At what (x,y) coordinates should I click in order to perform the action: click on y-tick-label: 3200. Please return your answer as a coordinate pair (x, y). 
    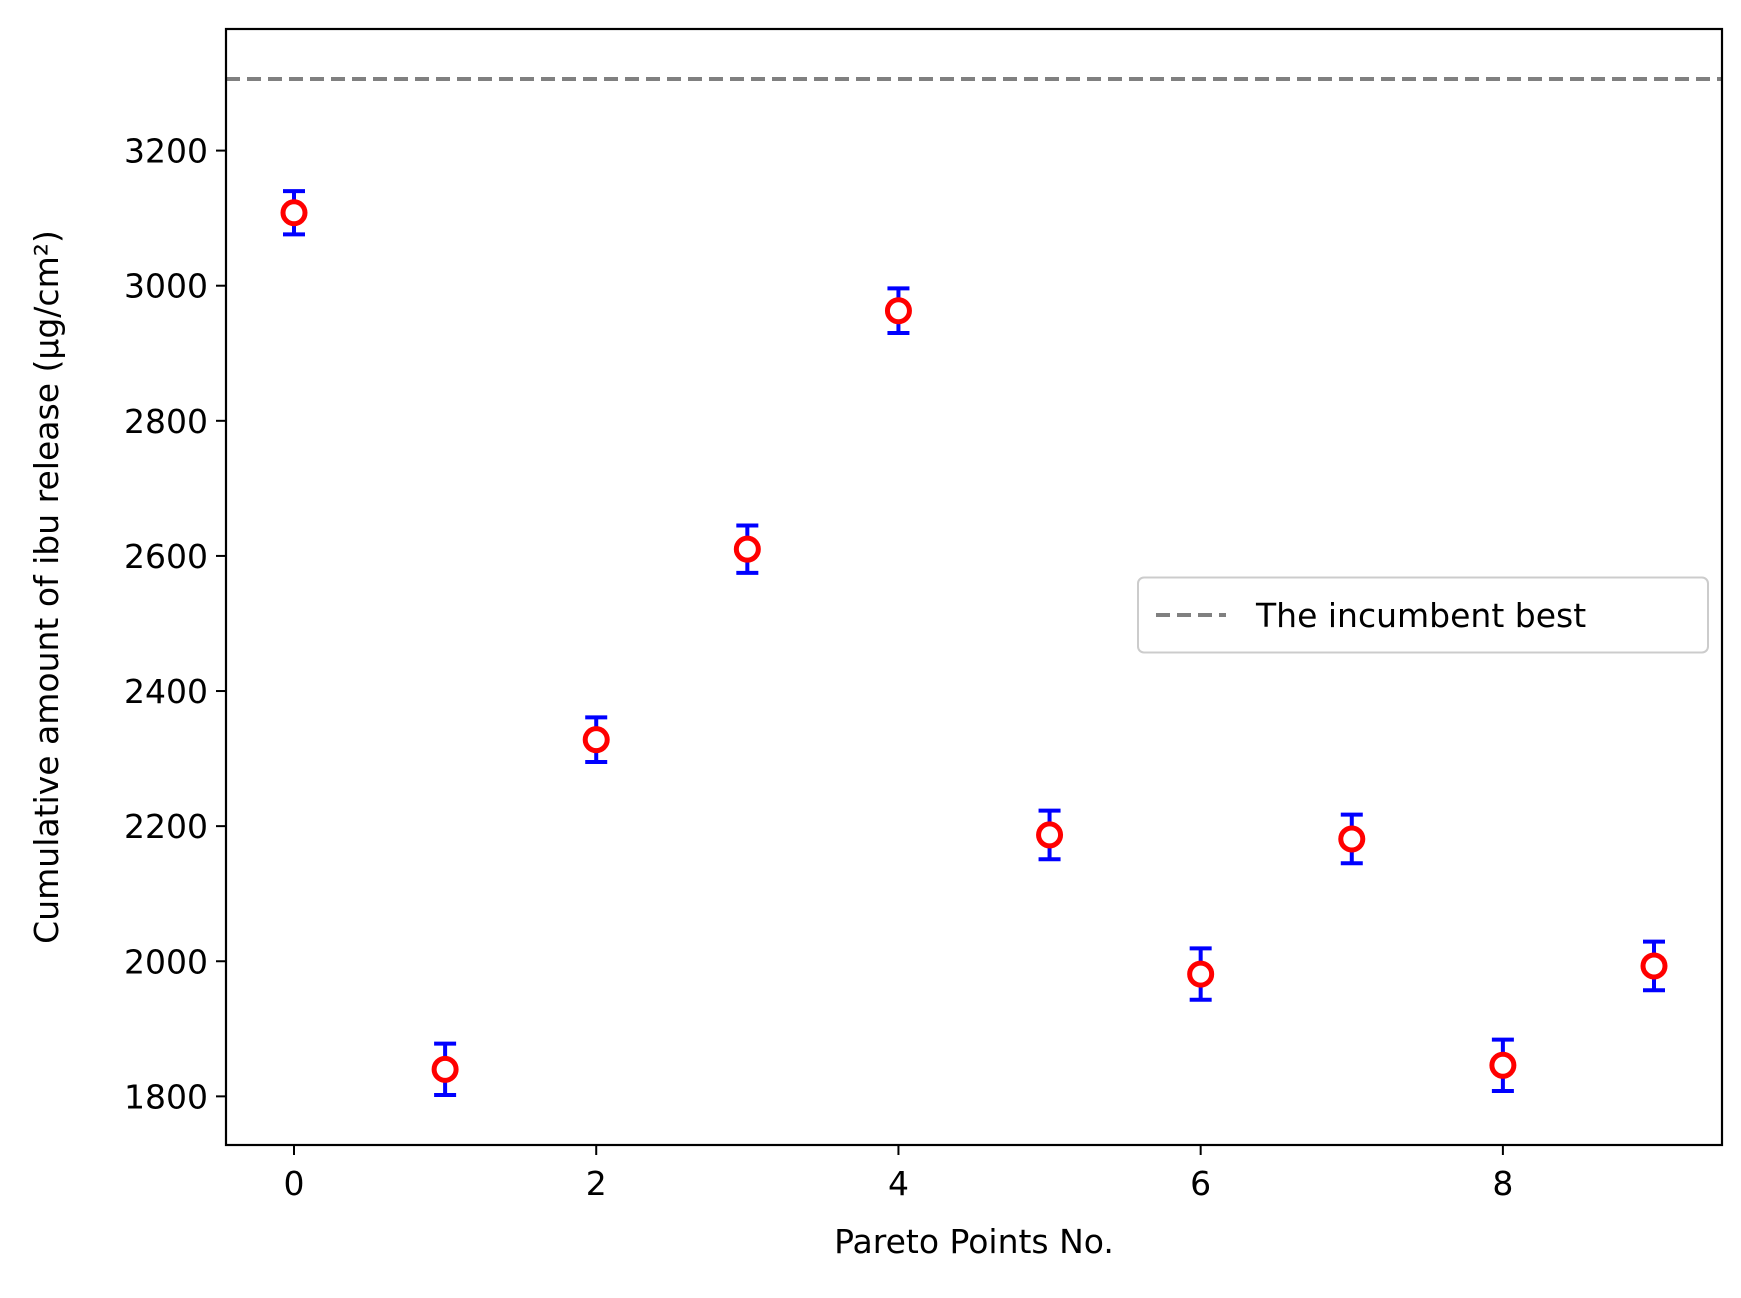
    Looking at the image, I should click on (166, 151).